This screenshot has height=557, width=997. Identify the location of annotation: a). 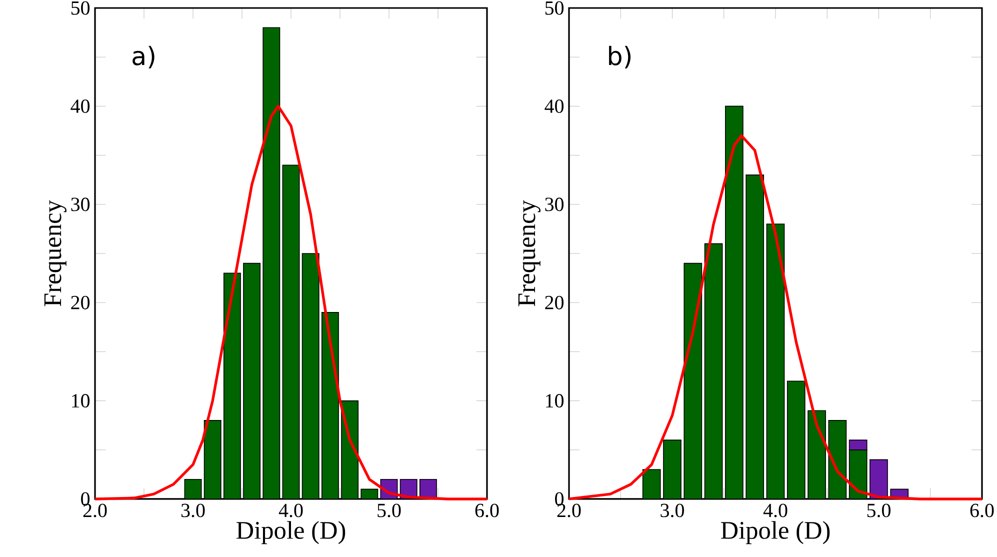
(143, 57).